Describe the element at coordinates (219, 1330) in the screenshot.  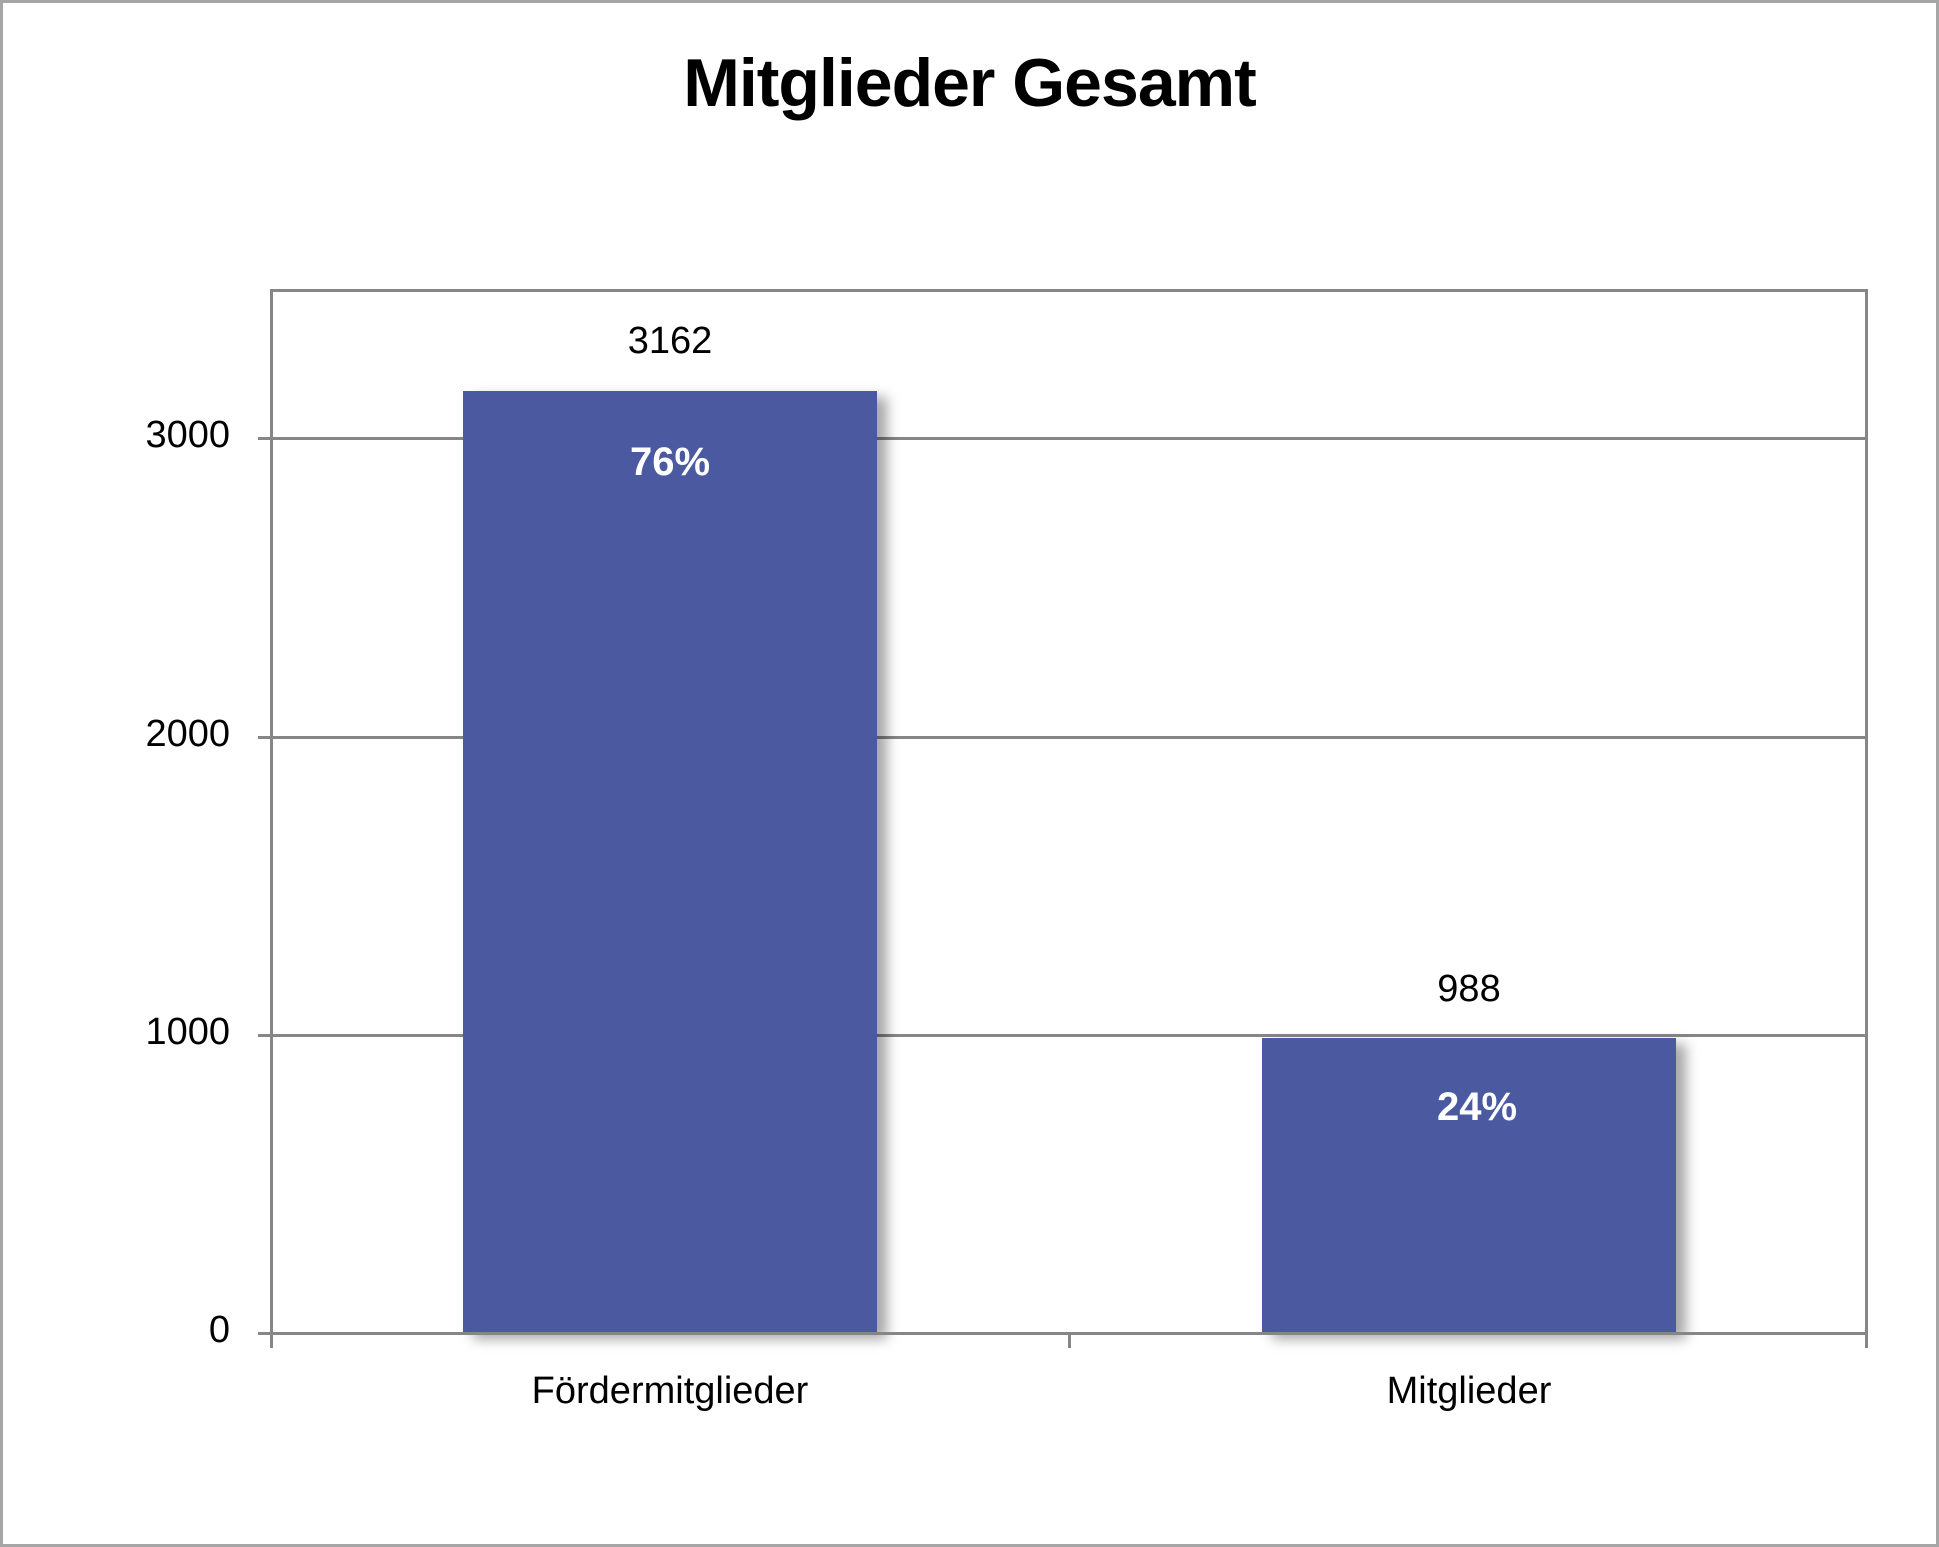
I see `y-tick-label-0: 0` at that location.